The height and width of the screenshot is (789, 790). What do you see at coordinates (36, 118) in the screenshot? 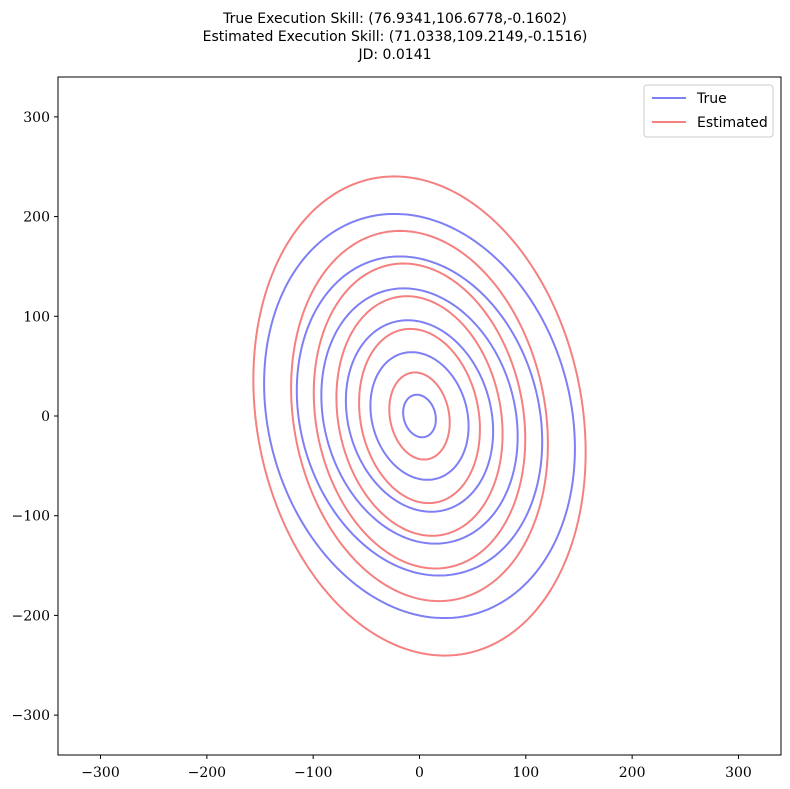
I see `y-tick-label: 300` at bounding box center [36, 118].